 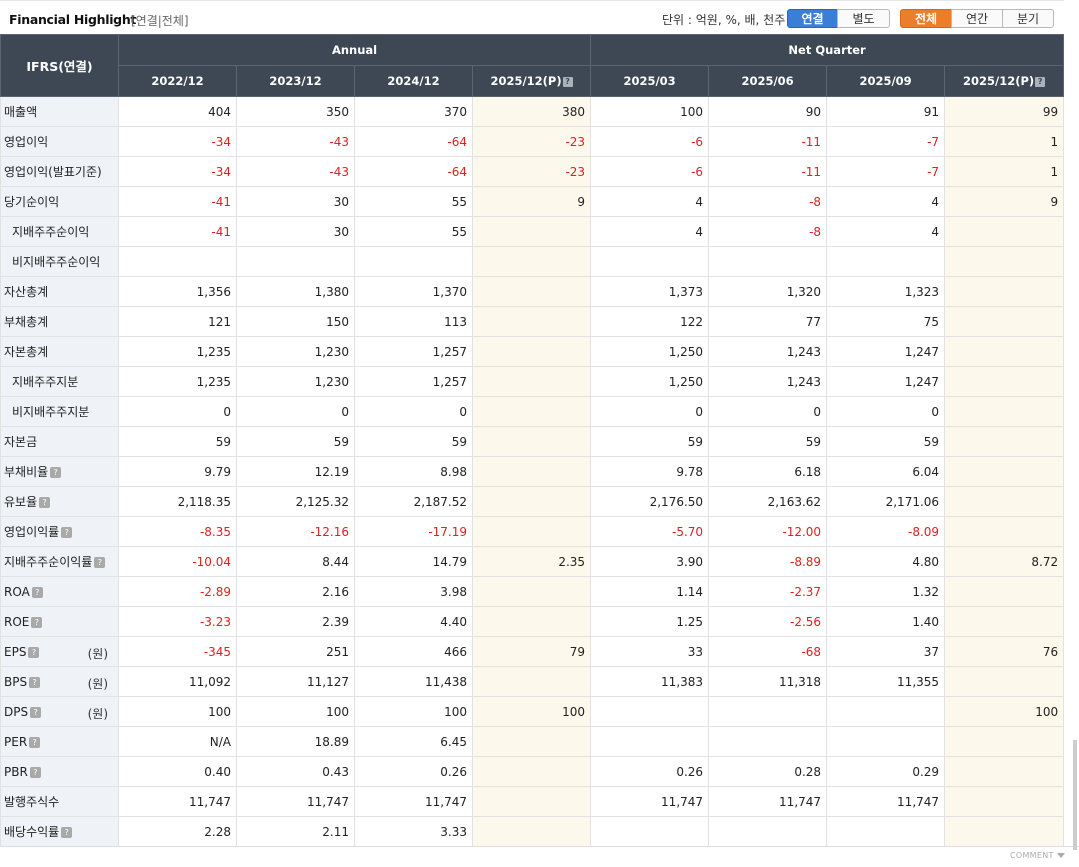 I want to click on table-cell: -7, so click(x=886, y=171).